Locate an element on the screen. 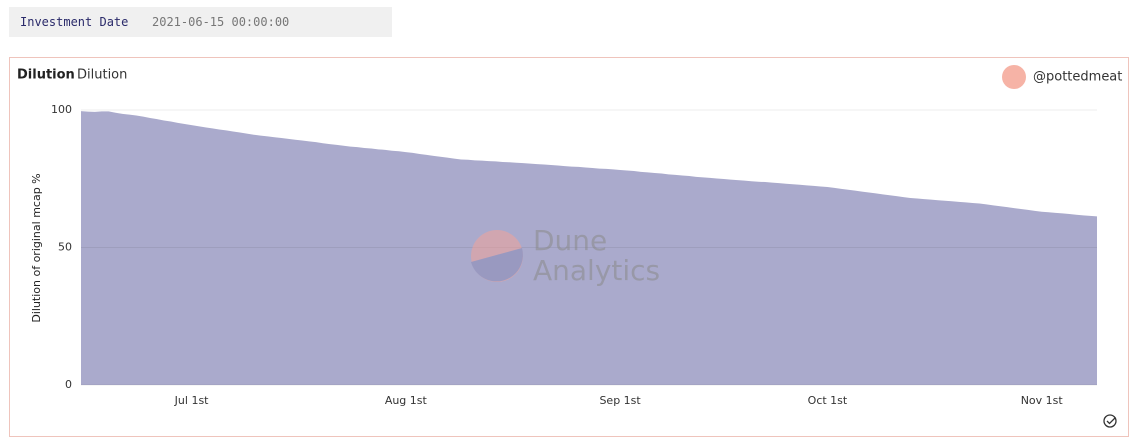  x-tick-label: Oct 1st is located at coordinates (828, 400).